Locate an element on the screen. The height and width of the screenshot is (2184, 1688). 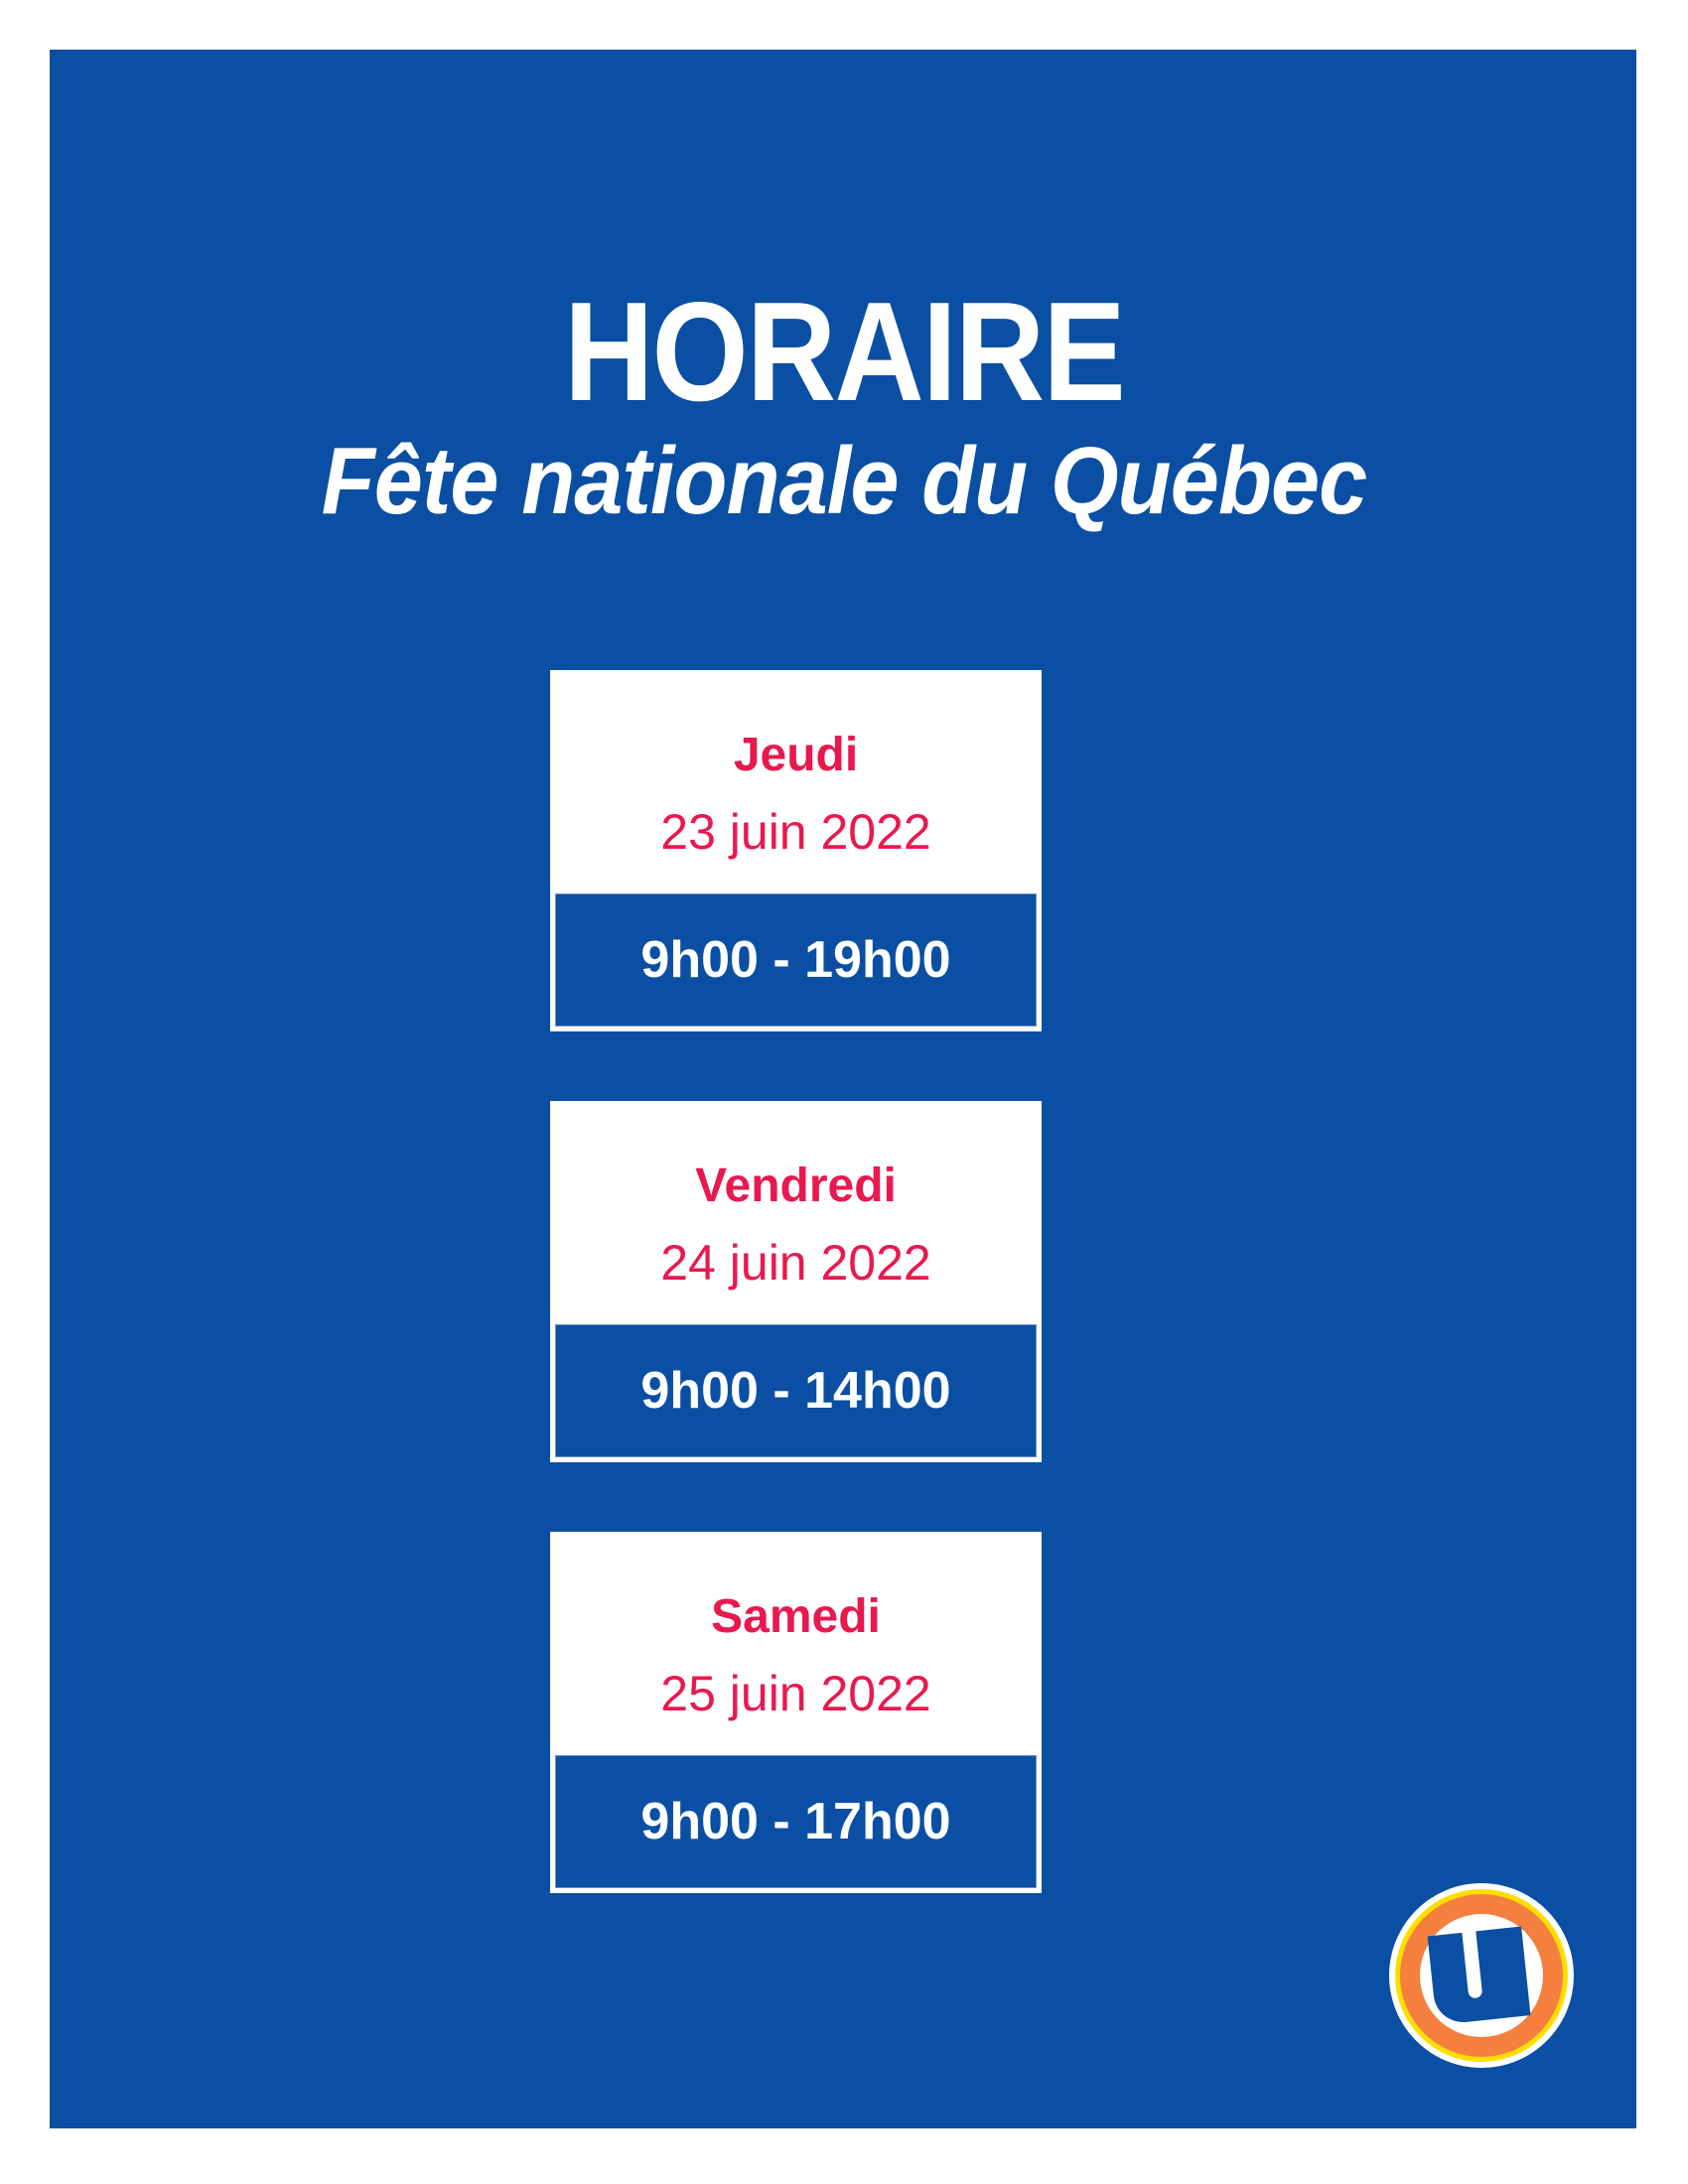
page-subtitle: Fête nationale du Québec is located at coordinates (844, 481).